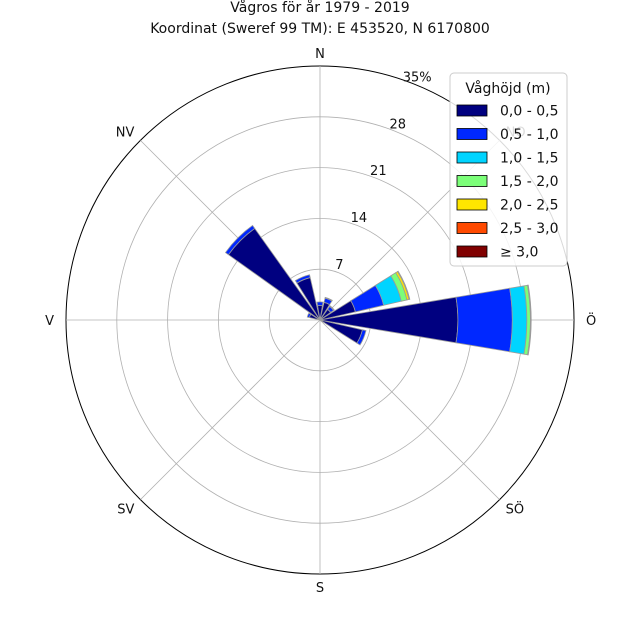 This screenshot has width=640, height=640. I want to click on legend-label: 1,0 - 1,5, so click(529, 159).